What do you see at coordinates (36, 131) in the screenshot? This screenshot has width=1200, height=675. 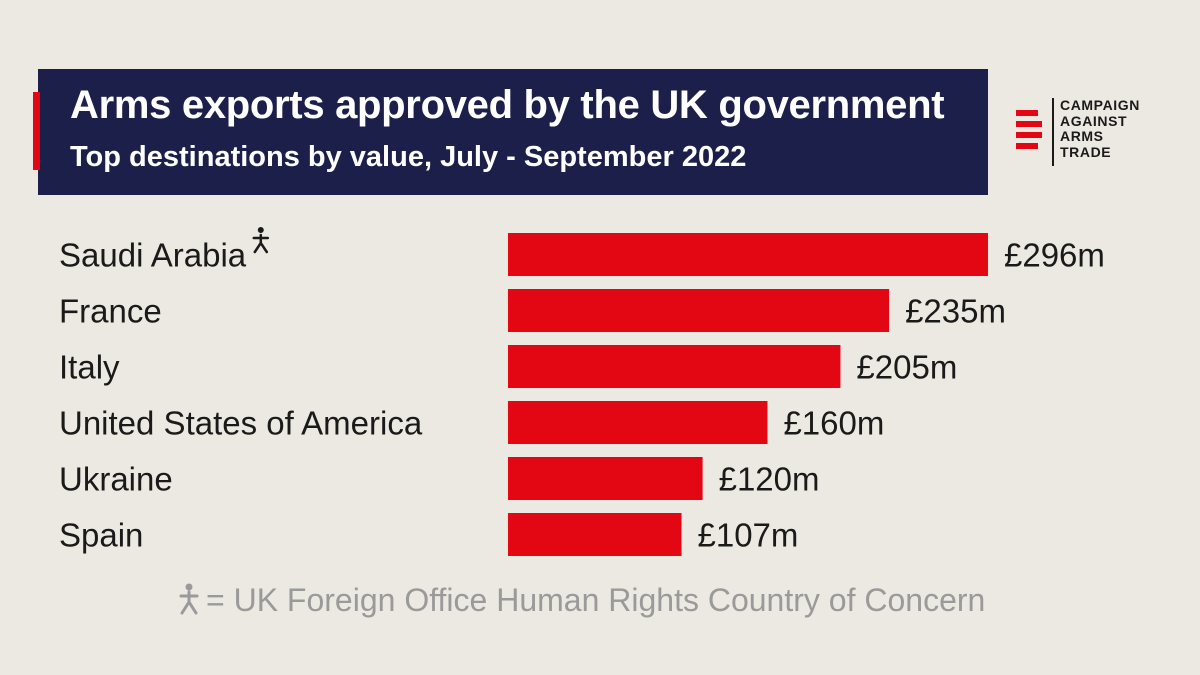 I see `title-accent-bar` at bounding box center [36, 131].